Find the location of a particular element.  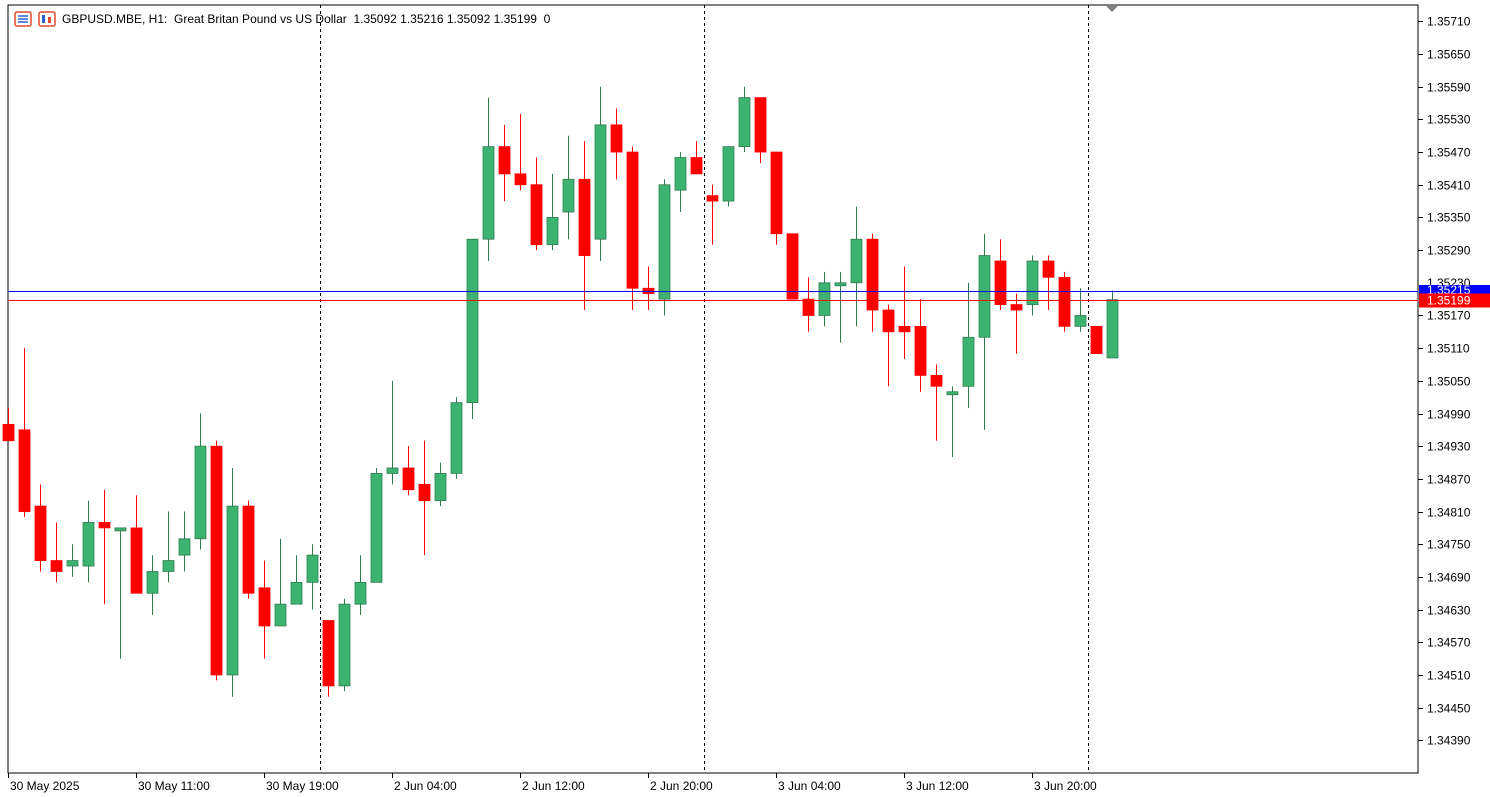

chart-shift-marker is located at coordinates (1112, 9).